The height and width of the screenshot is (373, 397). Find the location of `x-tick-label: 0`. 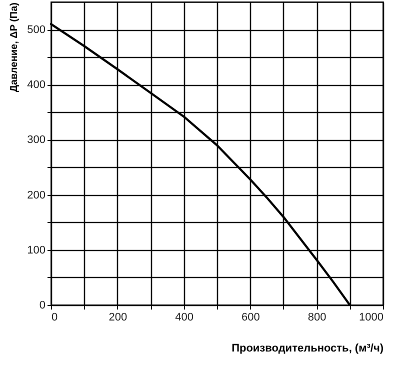

x-tick-label: 0 is located at coordinates (55, 318).